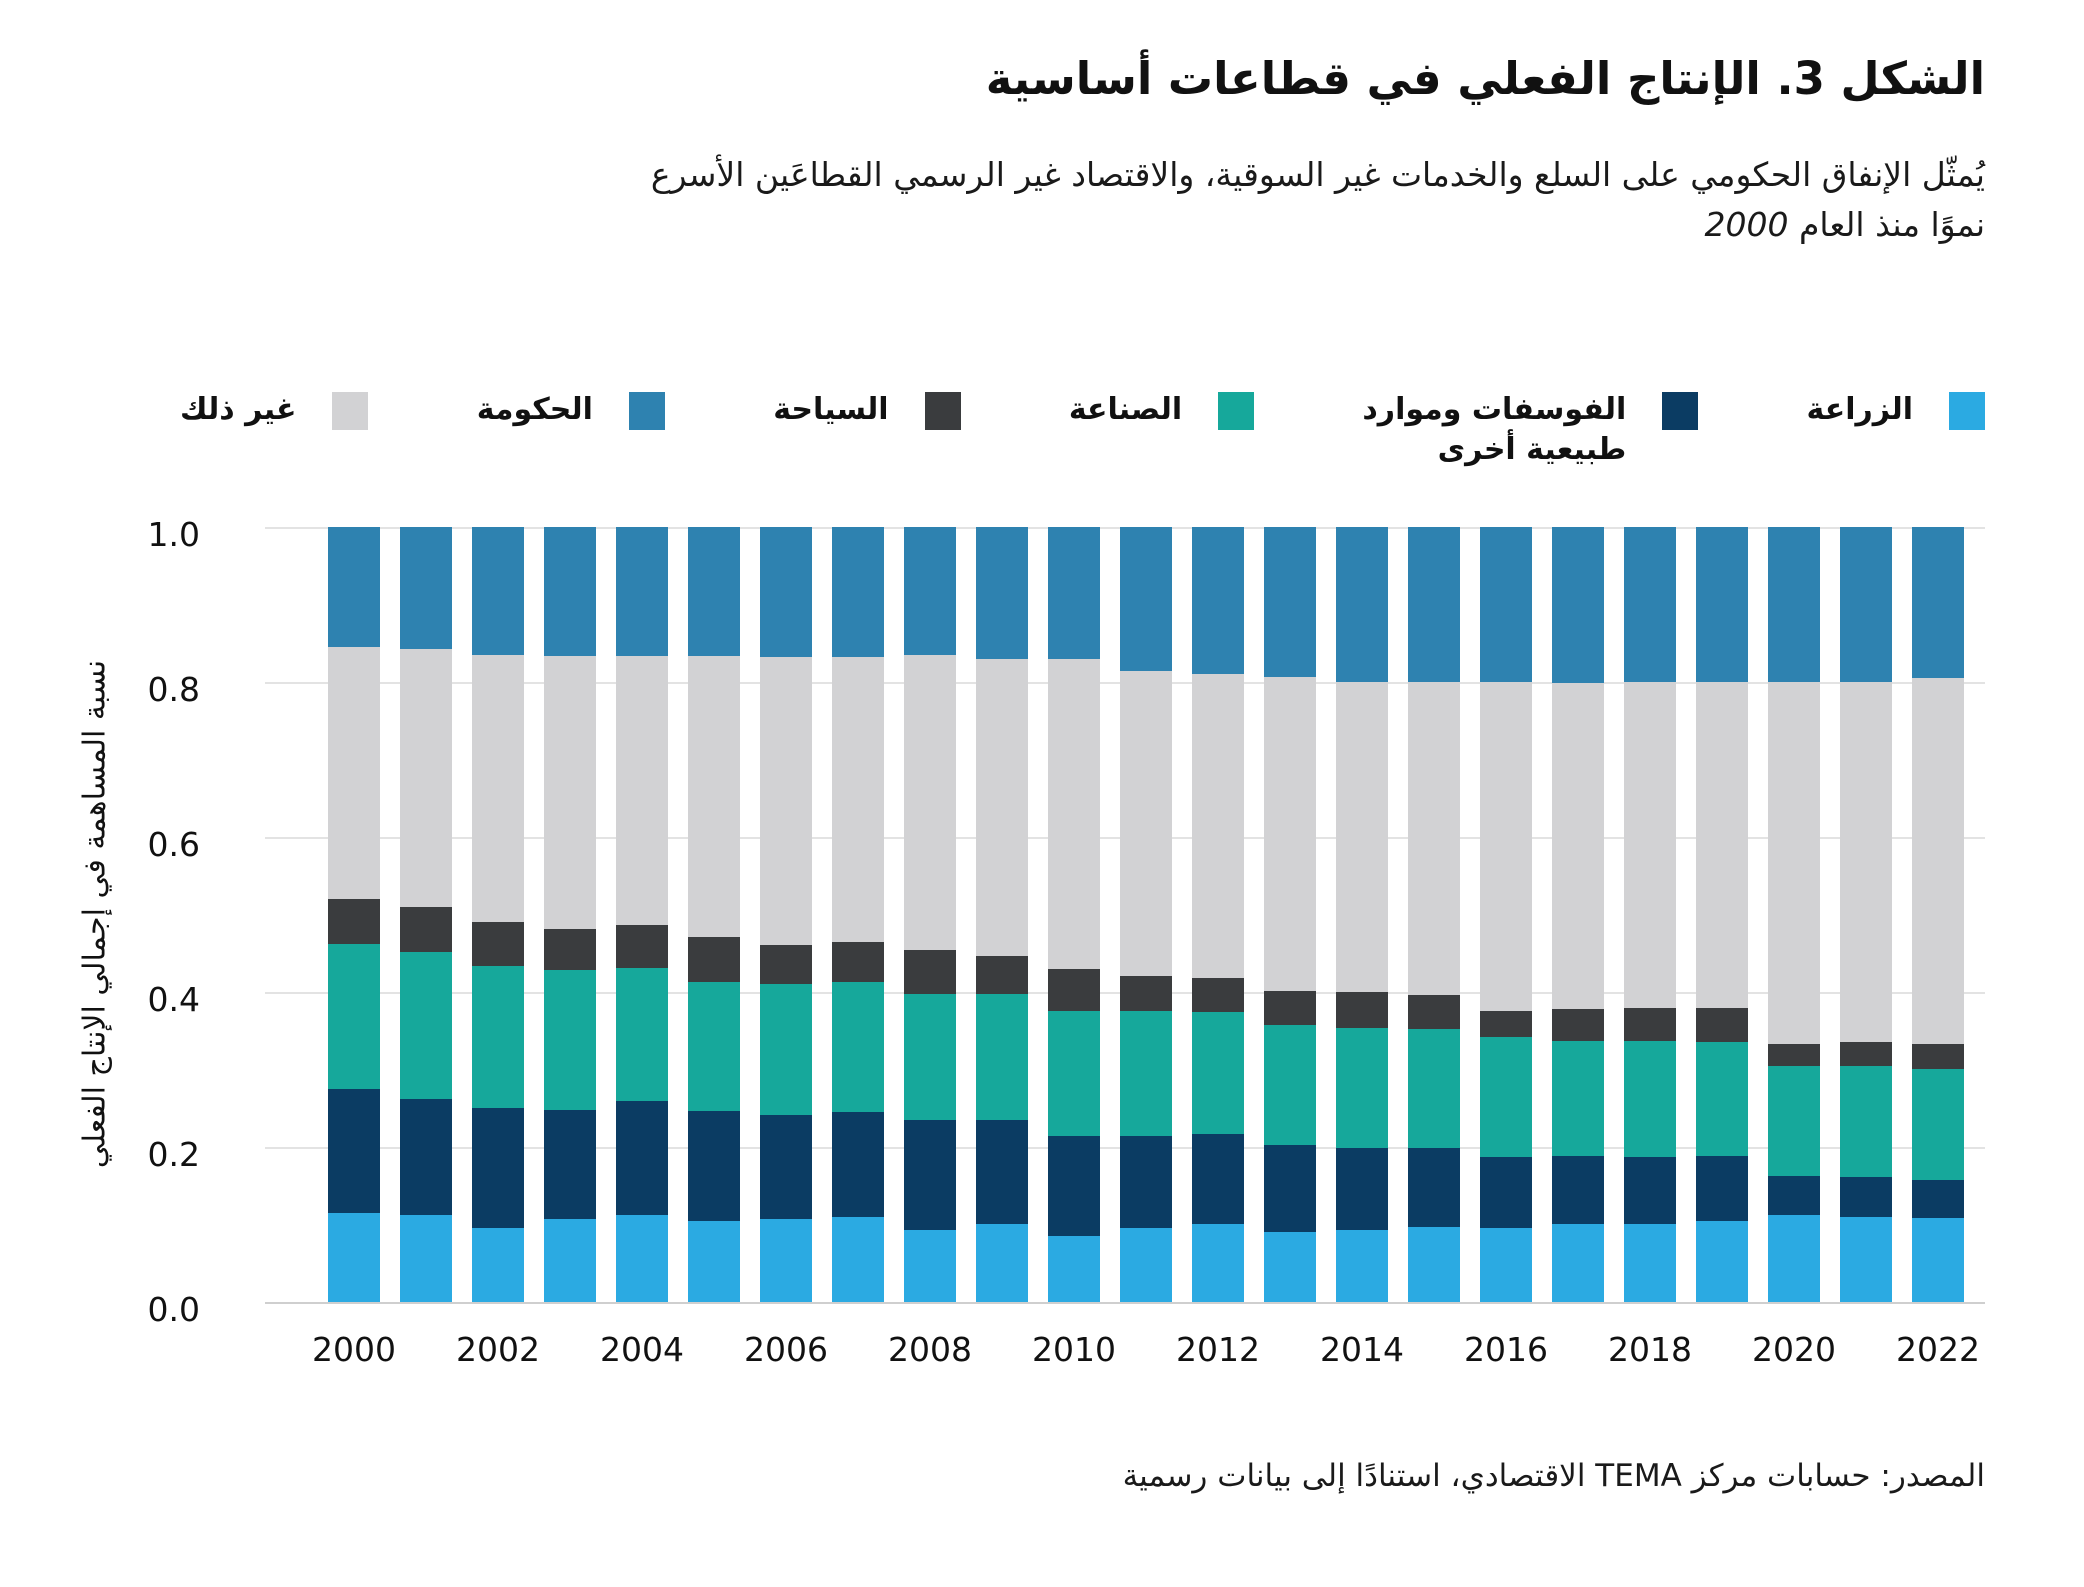 This screenshot has height=1587, width=2084. I want to click on bar-2020, so click(1794, 914).